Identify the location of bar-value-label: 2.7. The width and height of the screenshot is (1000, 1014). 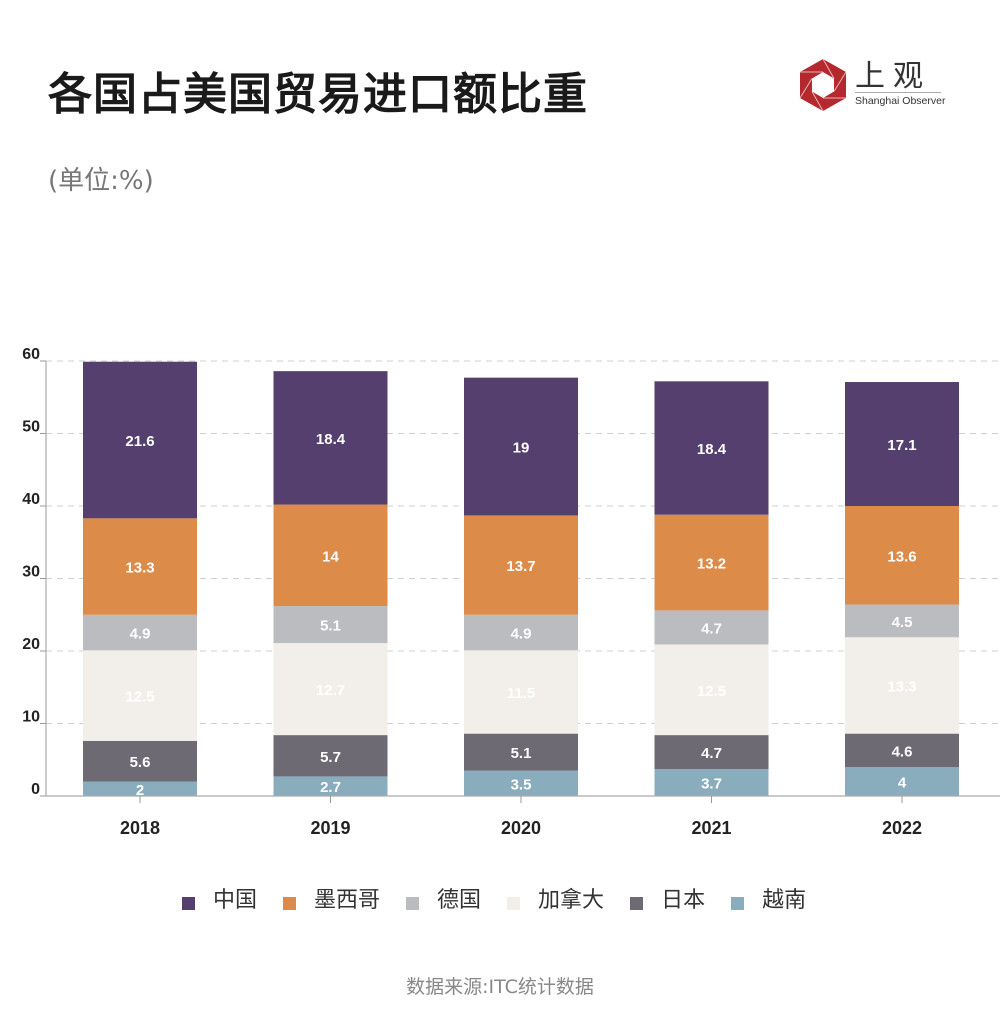
(330, 787).